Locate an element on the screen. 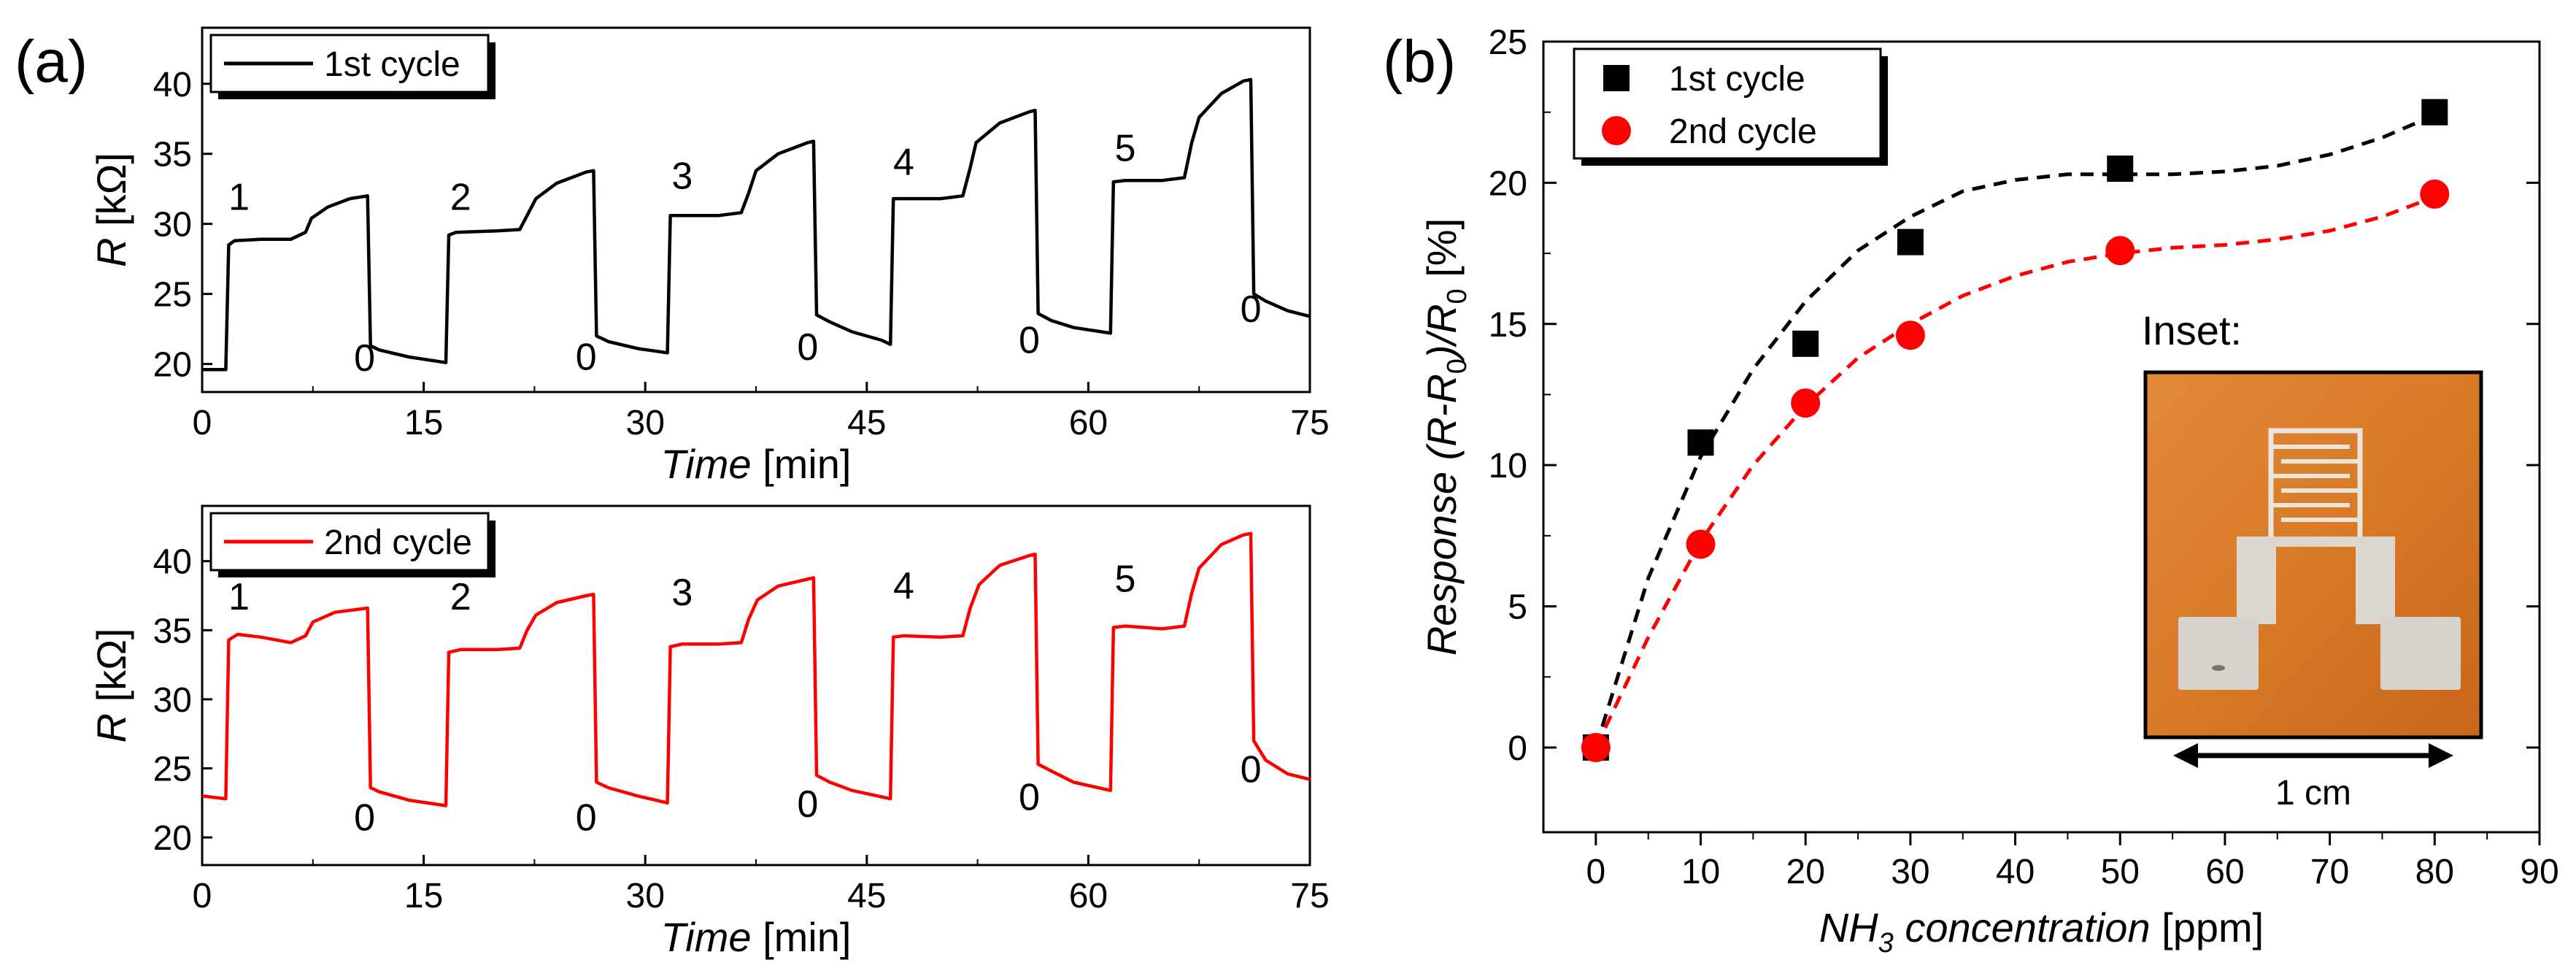  scale-bar is located at coordinates (2313, 755).